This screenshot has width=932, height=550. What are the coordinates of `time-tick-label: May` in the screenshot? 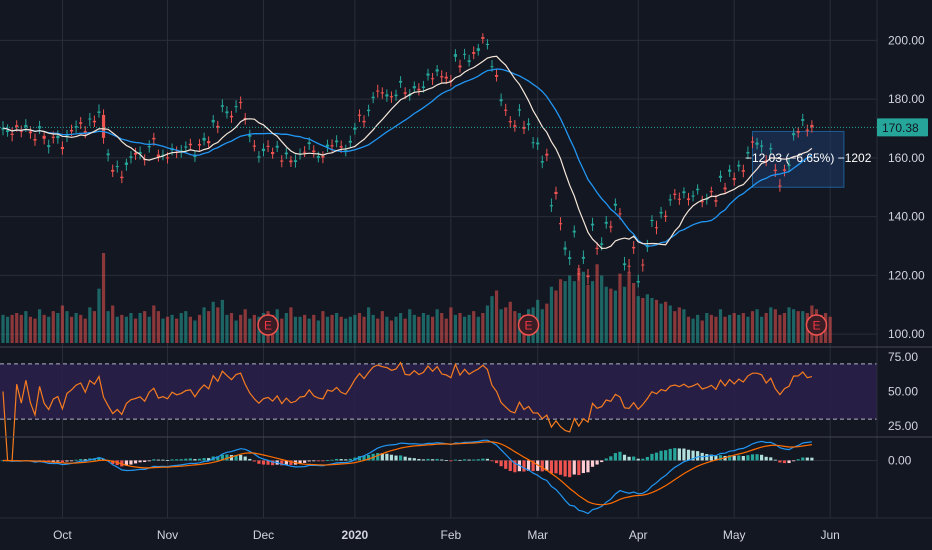 It's located at (734, 535).